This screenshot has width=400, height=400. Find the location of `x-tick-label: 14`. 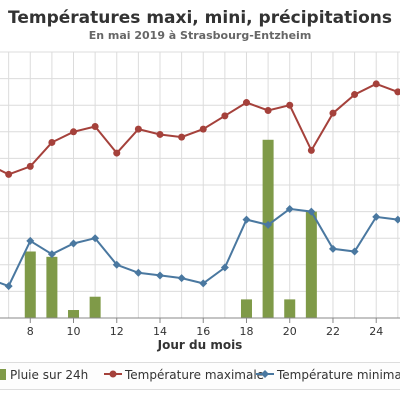

x-tick-label: 14 is located at coordinates (160, 331).